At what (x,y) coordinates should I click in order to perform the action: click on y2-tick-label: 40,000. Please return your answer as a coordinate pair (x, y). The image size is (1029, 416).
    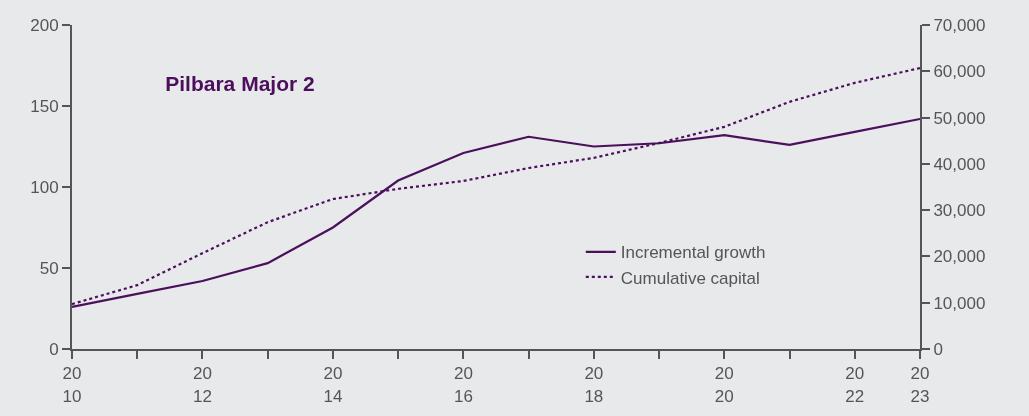
    Looking at the image, I should click on (959, 164).